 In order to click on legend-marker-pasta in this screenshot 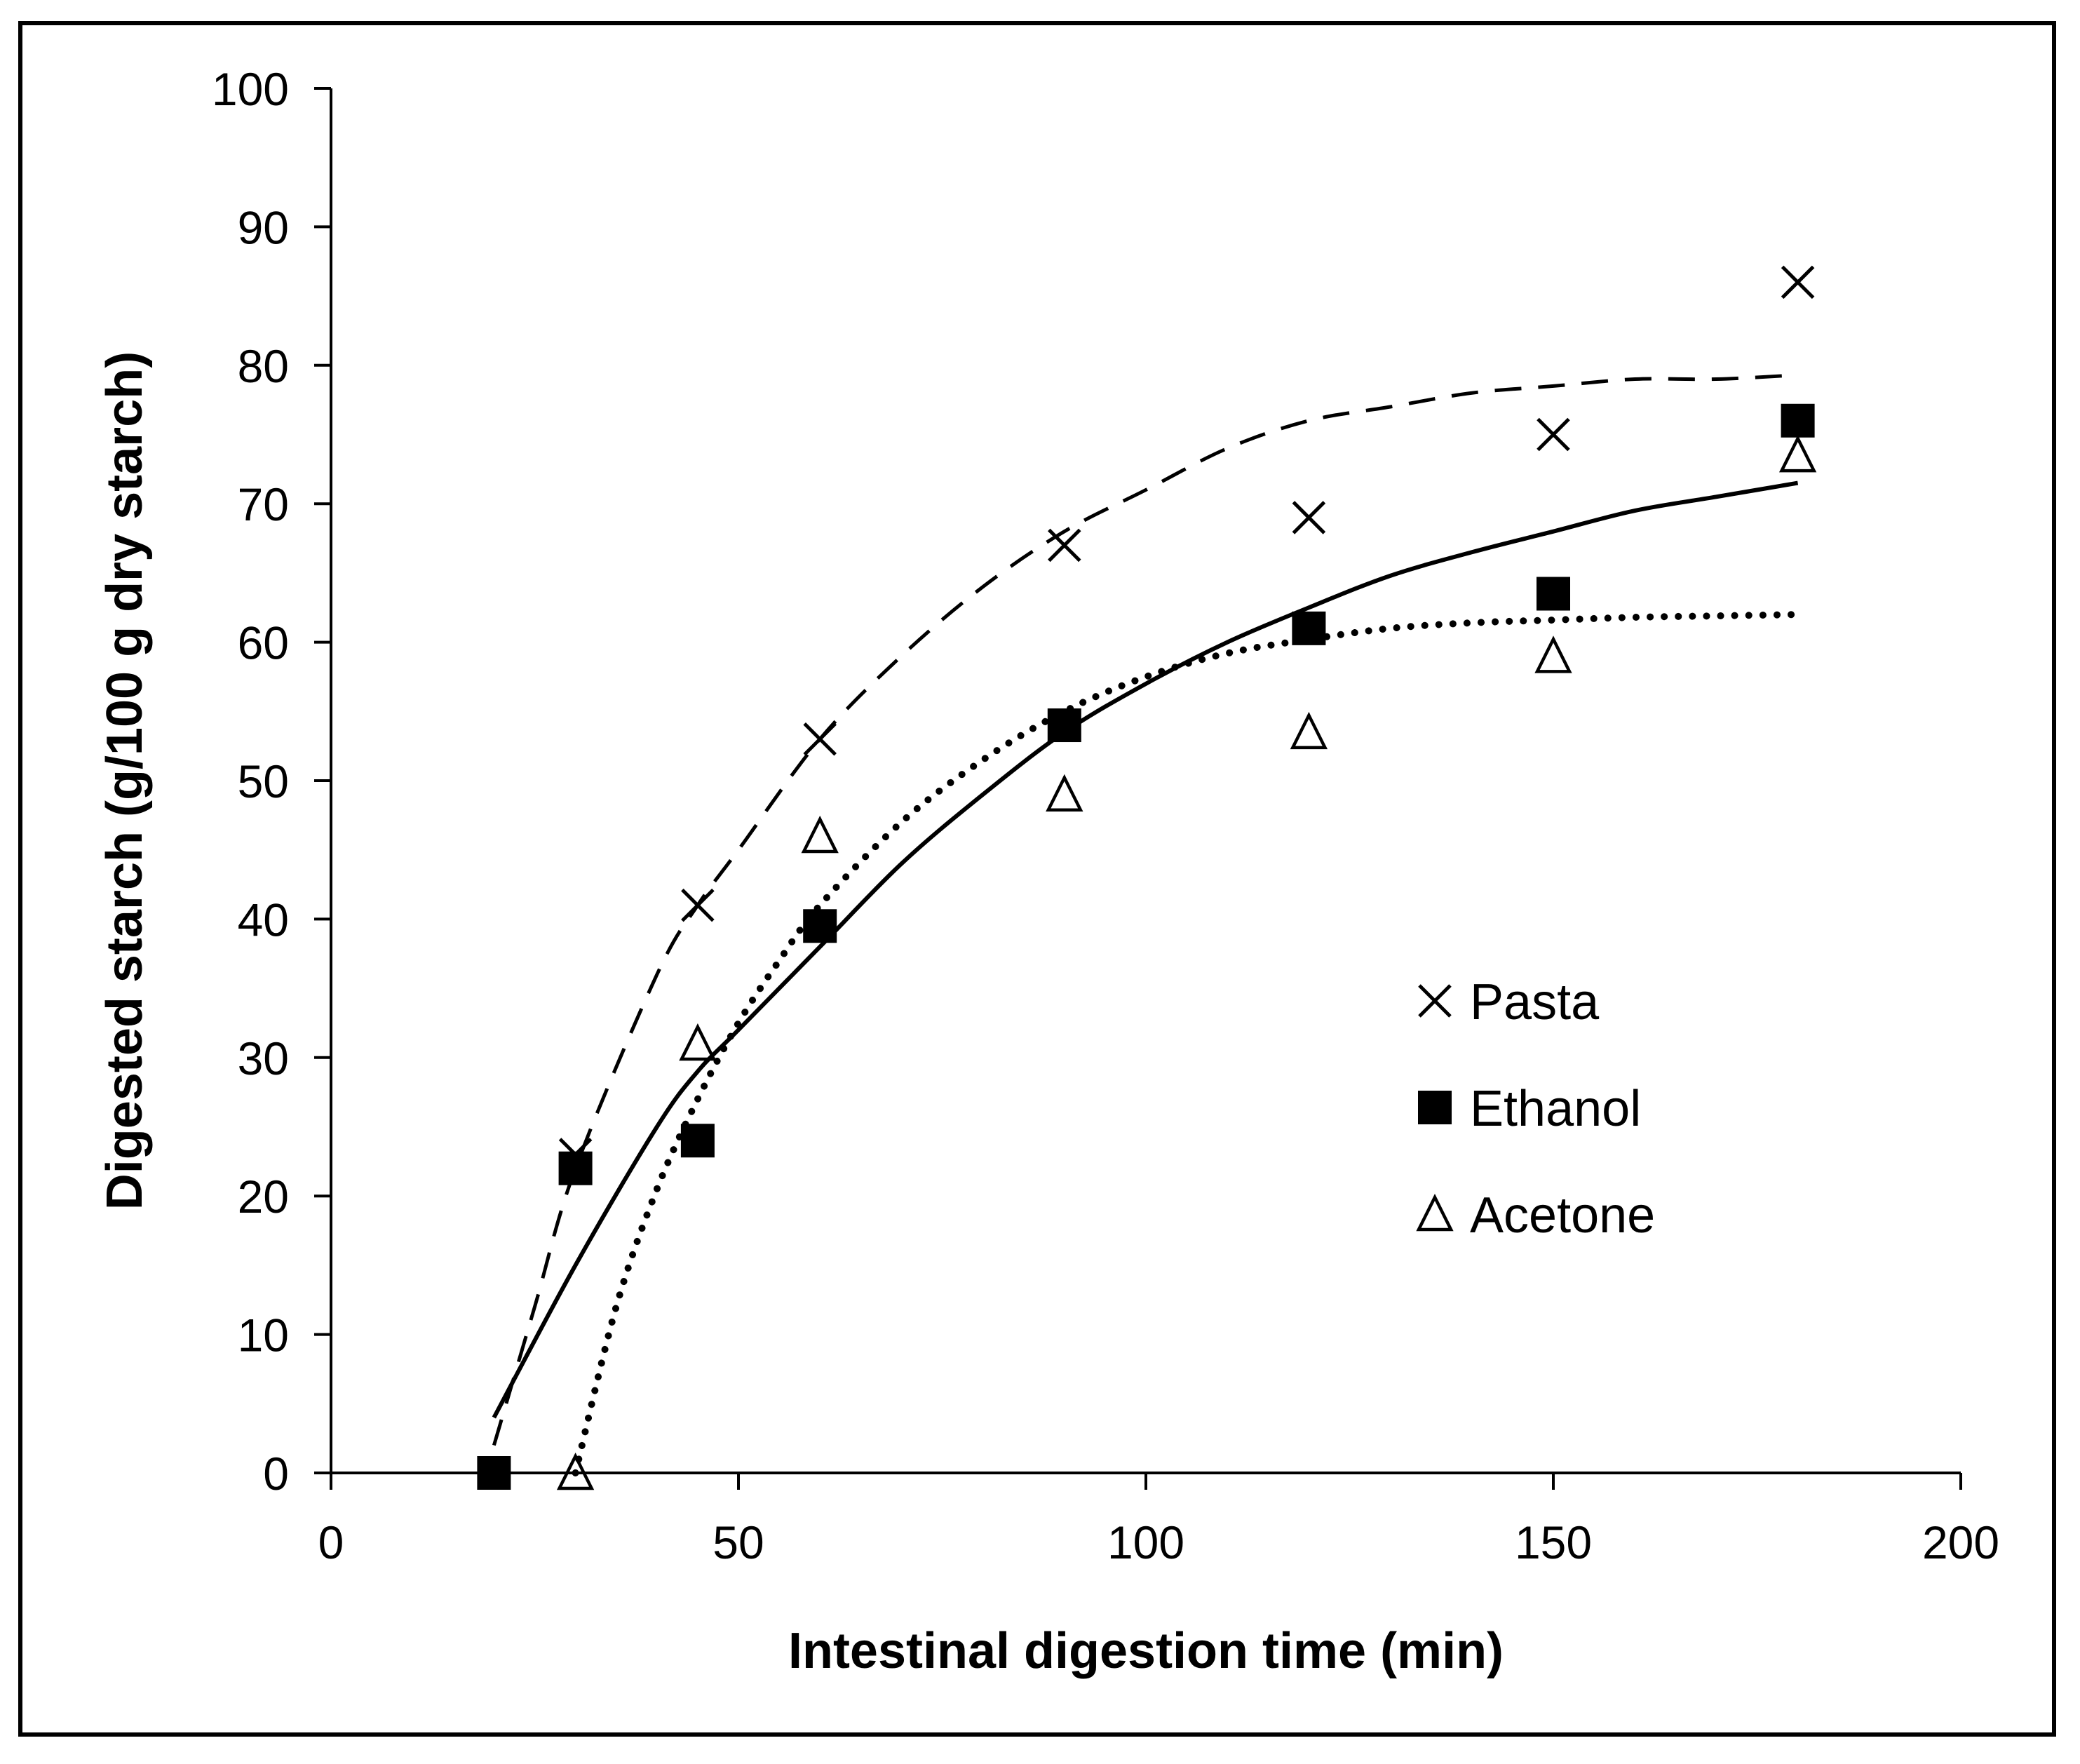, I will do `click(1435, 1001)`.